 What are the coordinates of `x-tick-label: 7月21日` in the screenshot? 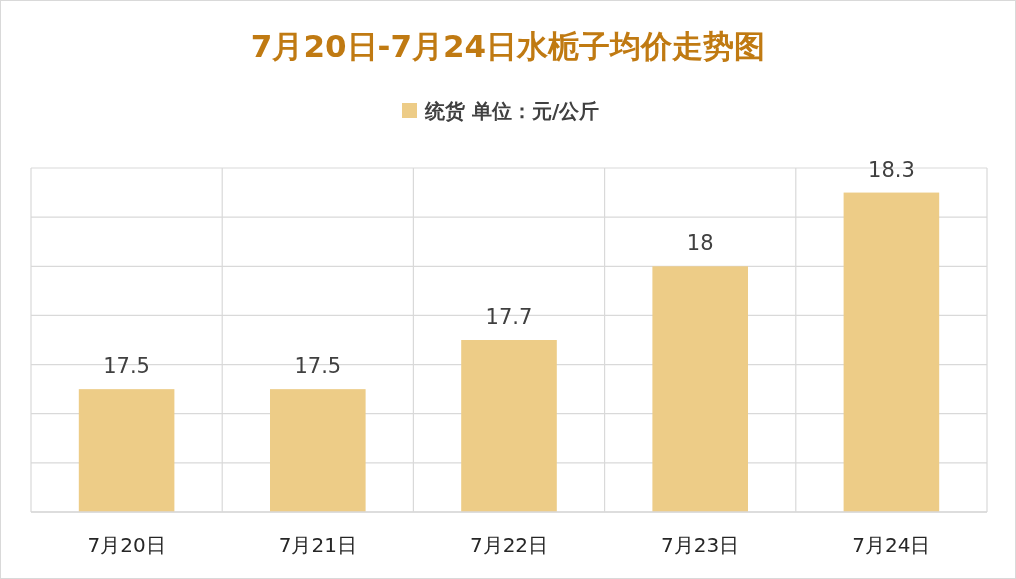 It's located at (317, 545).